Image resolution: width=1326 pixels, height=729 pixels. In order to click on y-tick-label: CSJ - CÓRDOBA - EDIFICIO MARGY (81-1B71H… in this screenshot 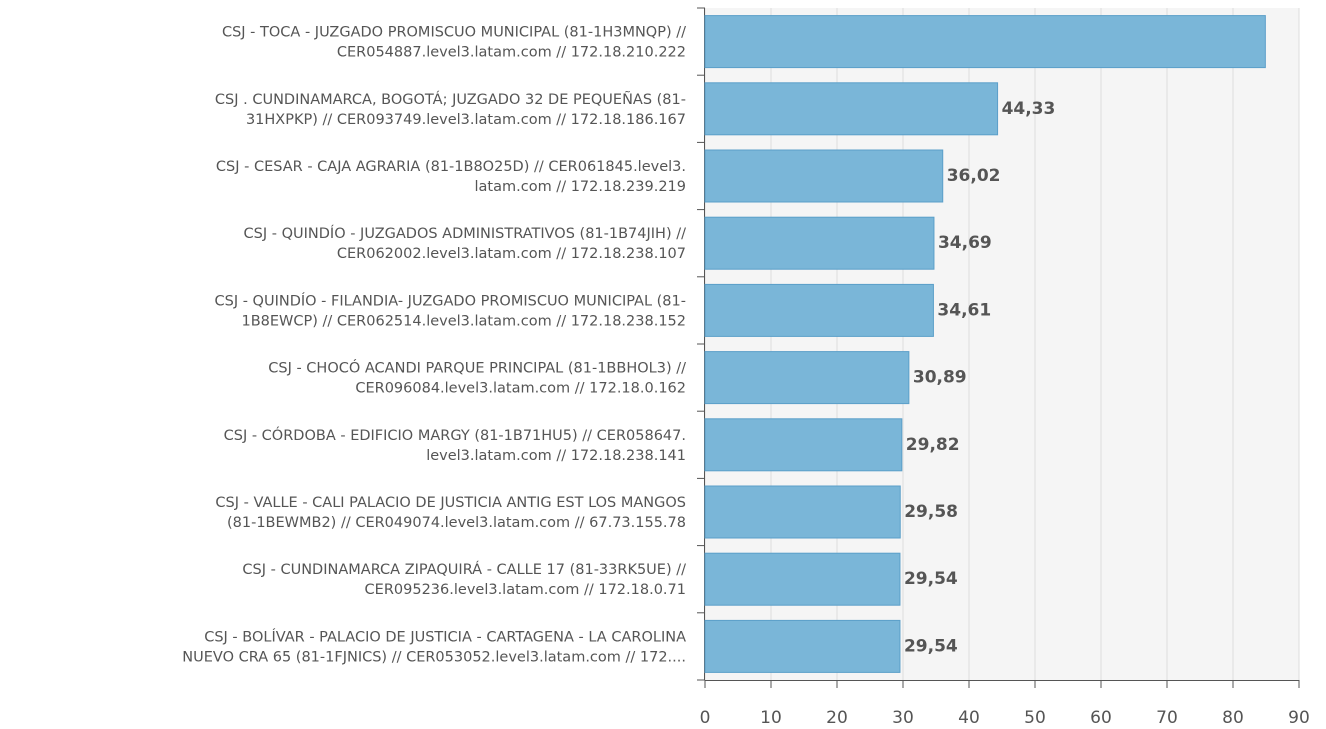, I will do `click(455, 435)`.